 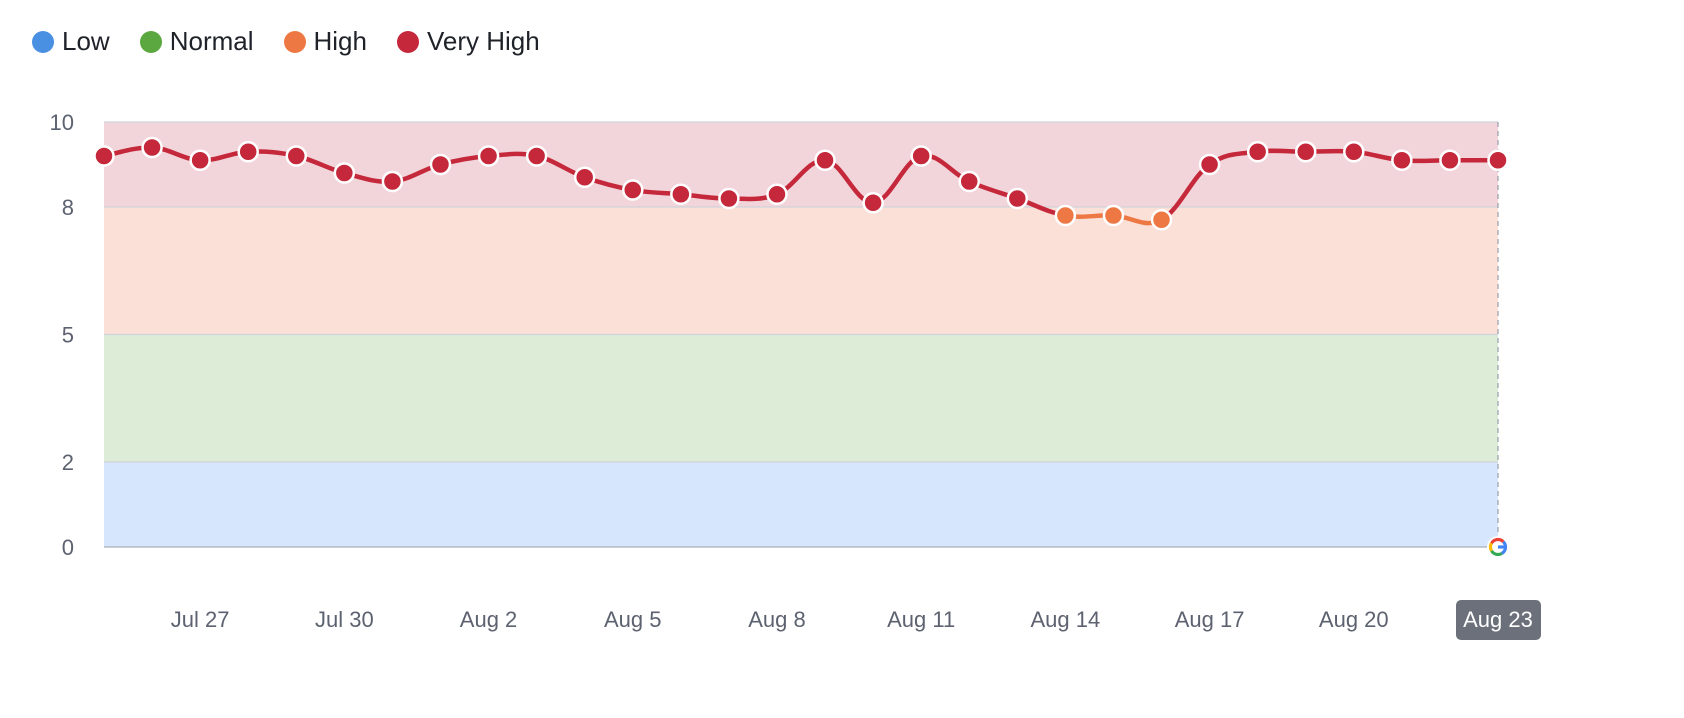 I want to click on legend-dot-high, so click(x=294, y=41).